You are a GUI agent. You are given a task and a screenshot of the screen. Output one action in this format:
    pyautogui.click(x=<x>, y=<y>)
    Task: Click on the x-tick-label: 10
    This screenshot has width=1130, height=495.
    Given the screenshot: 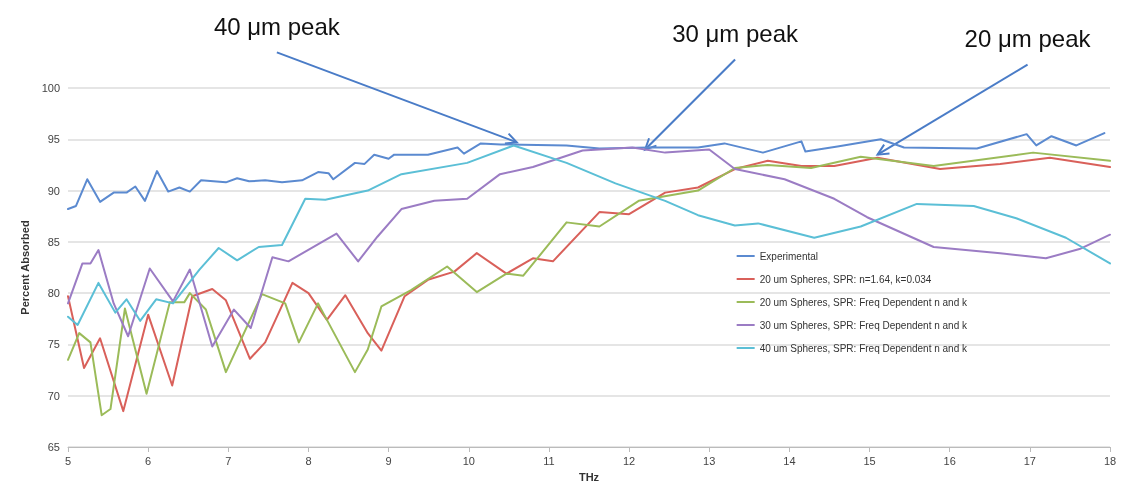 What is the action you would take?
    pyautogui.click(x=468, y=460)
    